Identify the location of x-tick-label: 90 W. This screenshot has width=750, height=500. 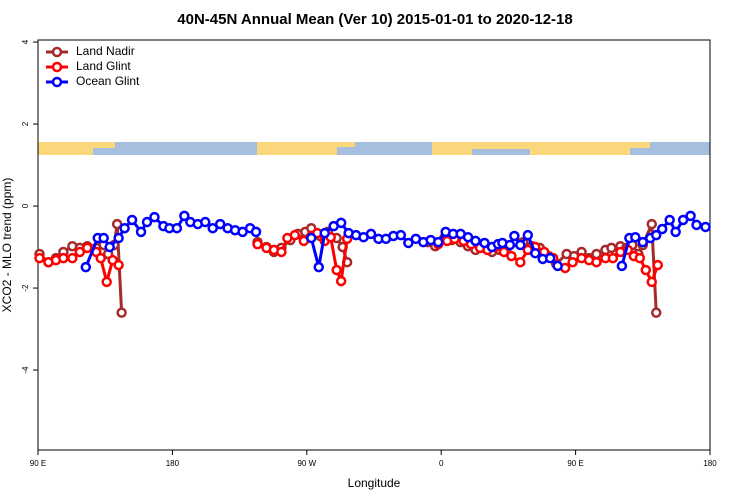
(306, 463).